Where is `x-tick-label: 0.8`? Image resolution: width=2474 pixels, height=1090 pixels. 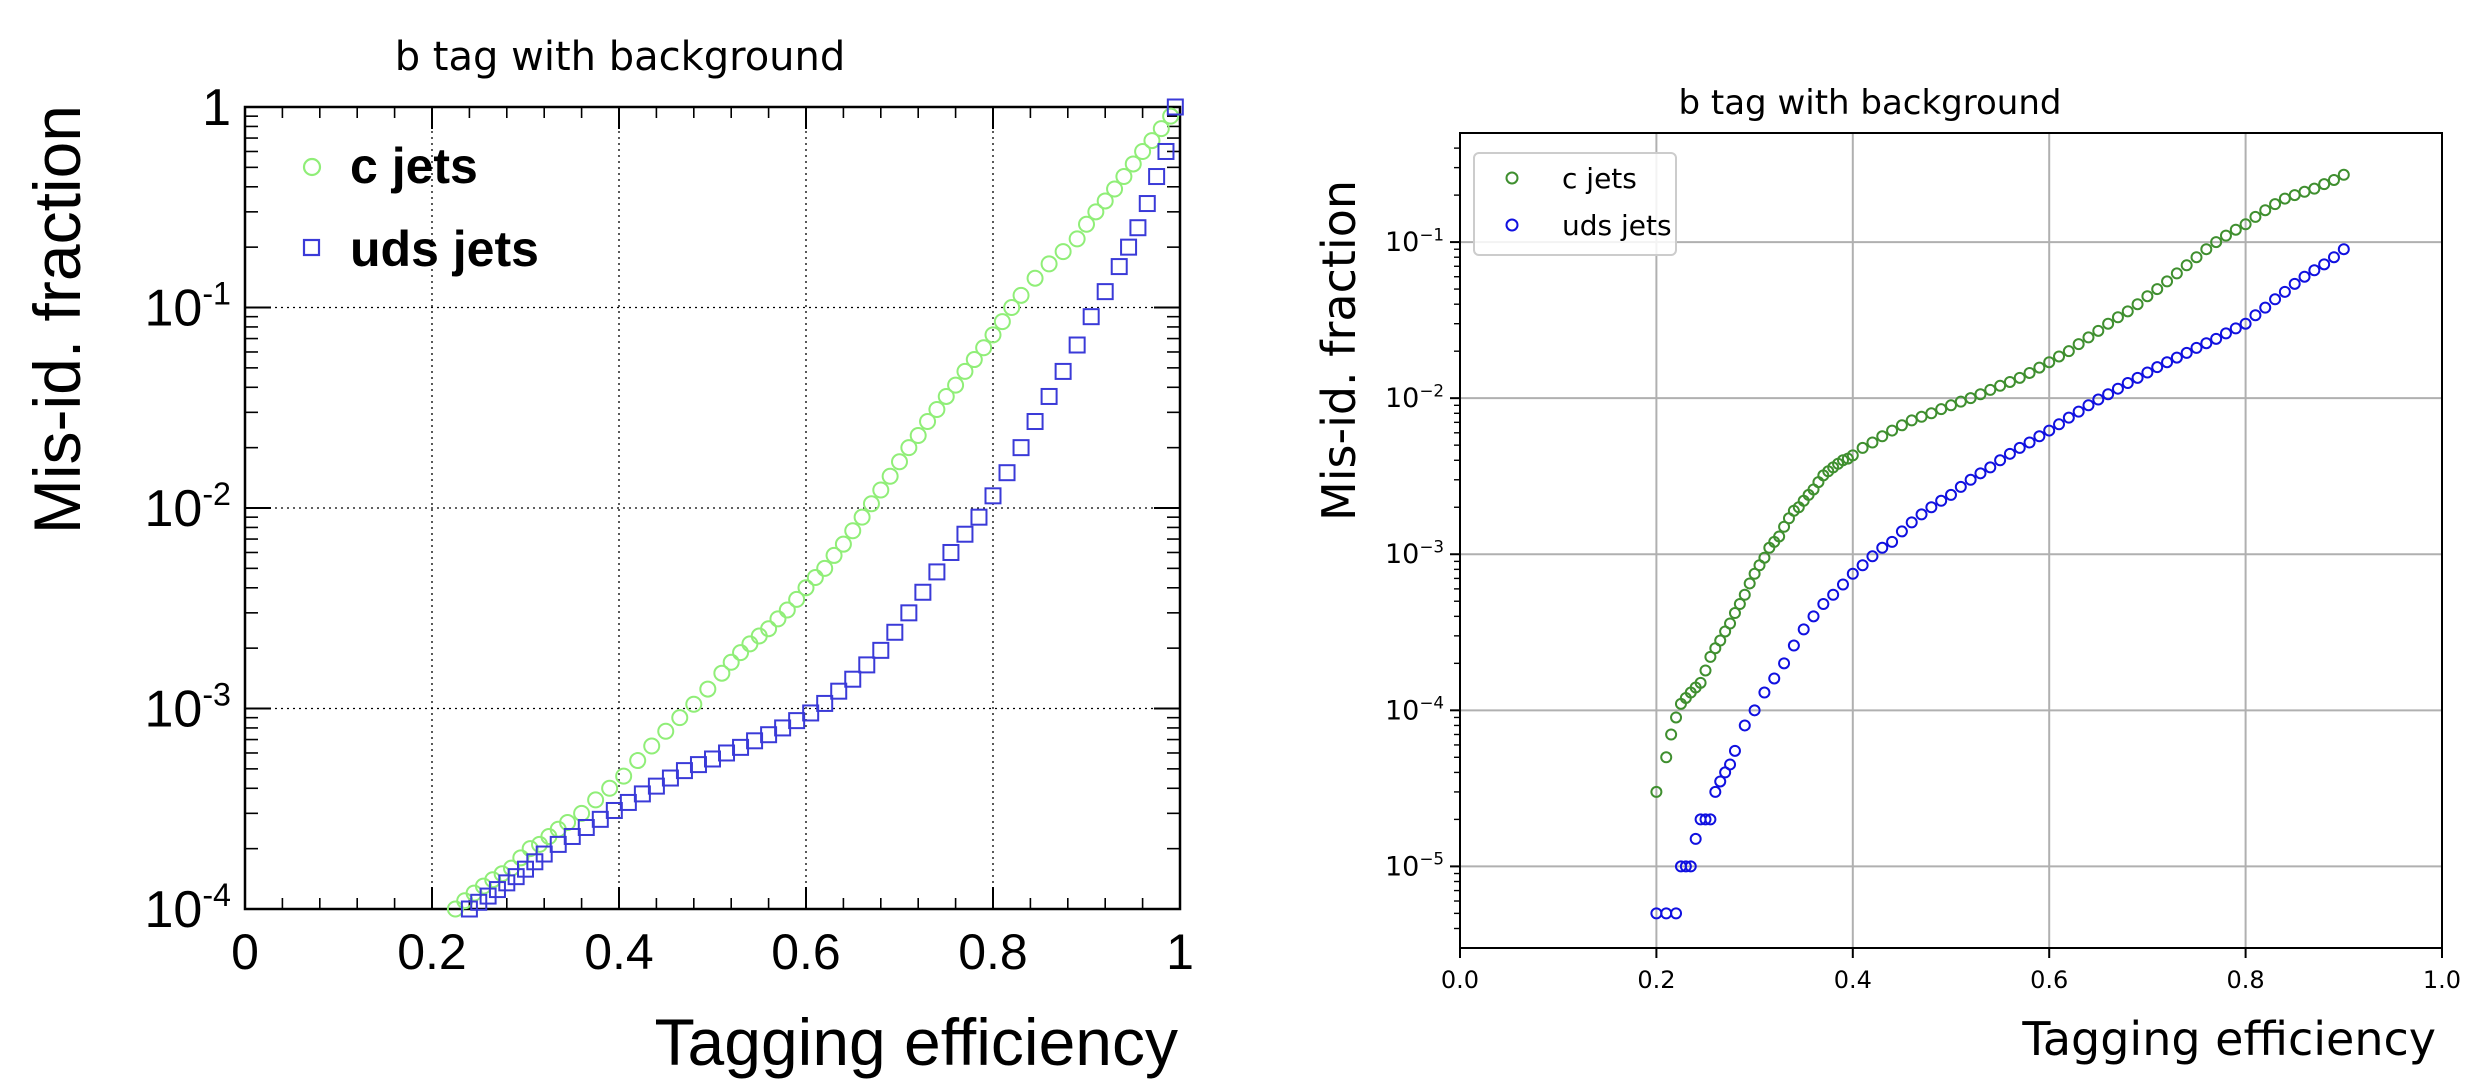 x-tick-label: 0.8 is located at coordinates (993, 952).